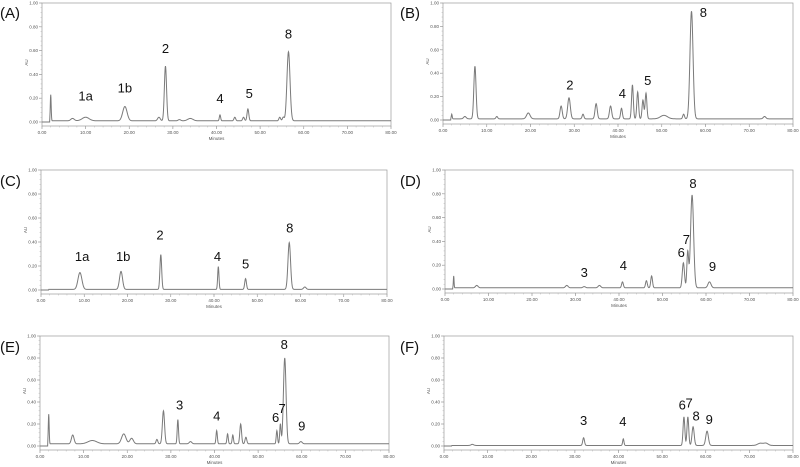  What do you see at coordinates (410, 181) in the screenshot?
I see `panel-label: (D)` at bounding box center [410, 181].